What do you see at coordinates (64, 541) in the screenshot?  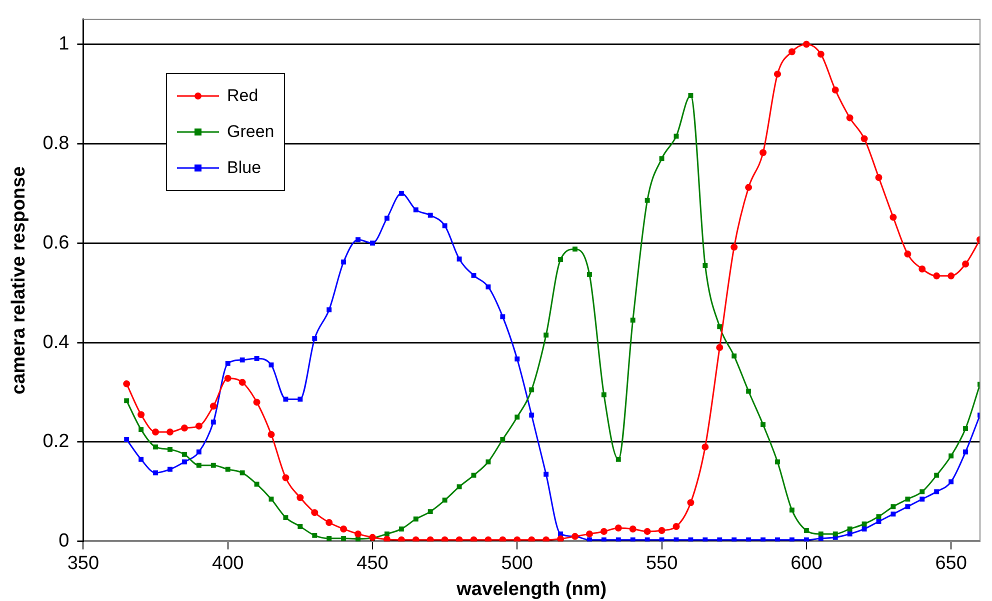 I see `y-tick-label: 0` at bounding box center [64, 541].